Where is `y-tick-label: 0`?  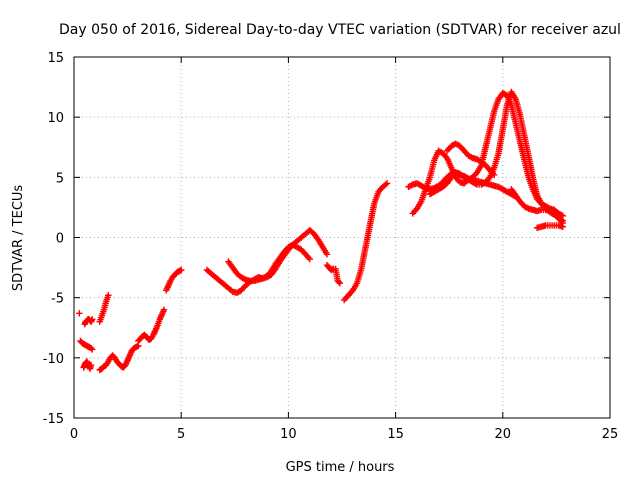
y-tick-label: 0 is located at coordinates (60, 239).